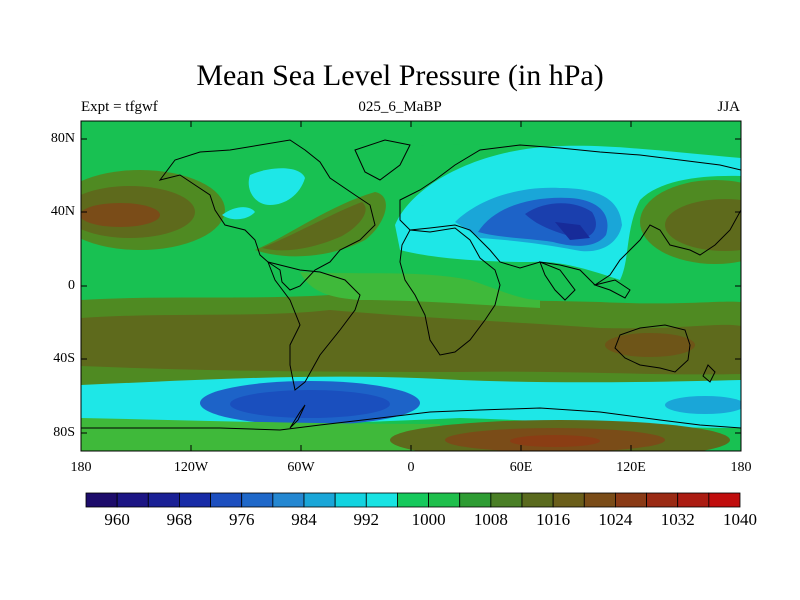  I want to click on lat-label-40s: 40S, so click(64, 358).